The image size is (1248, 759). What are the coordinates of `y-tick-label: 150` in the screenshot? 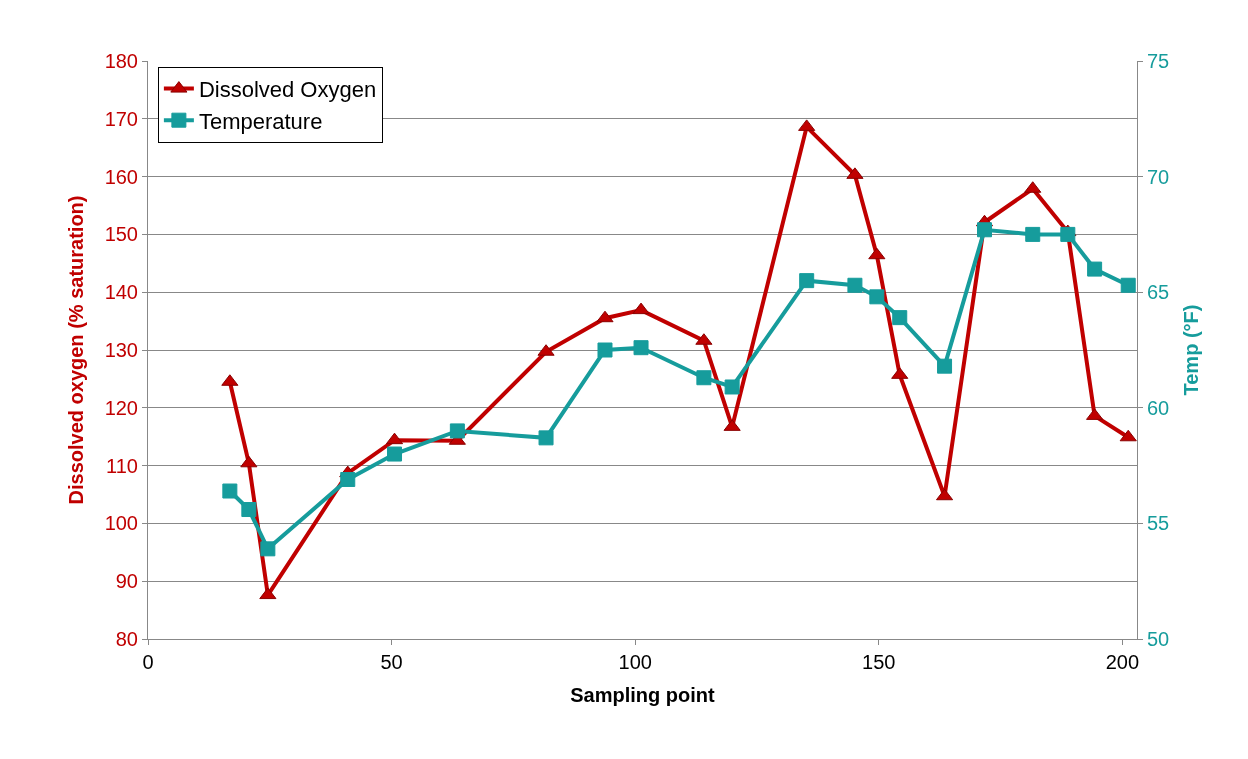 It's located at (121, 234).